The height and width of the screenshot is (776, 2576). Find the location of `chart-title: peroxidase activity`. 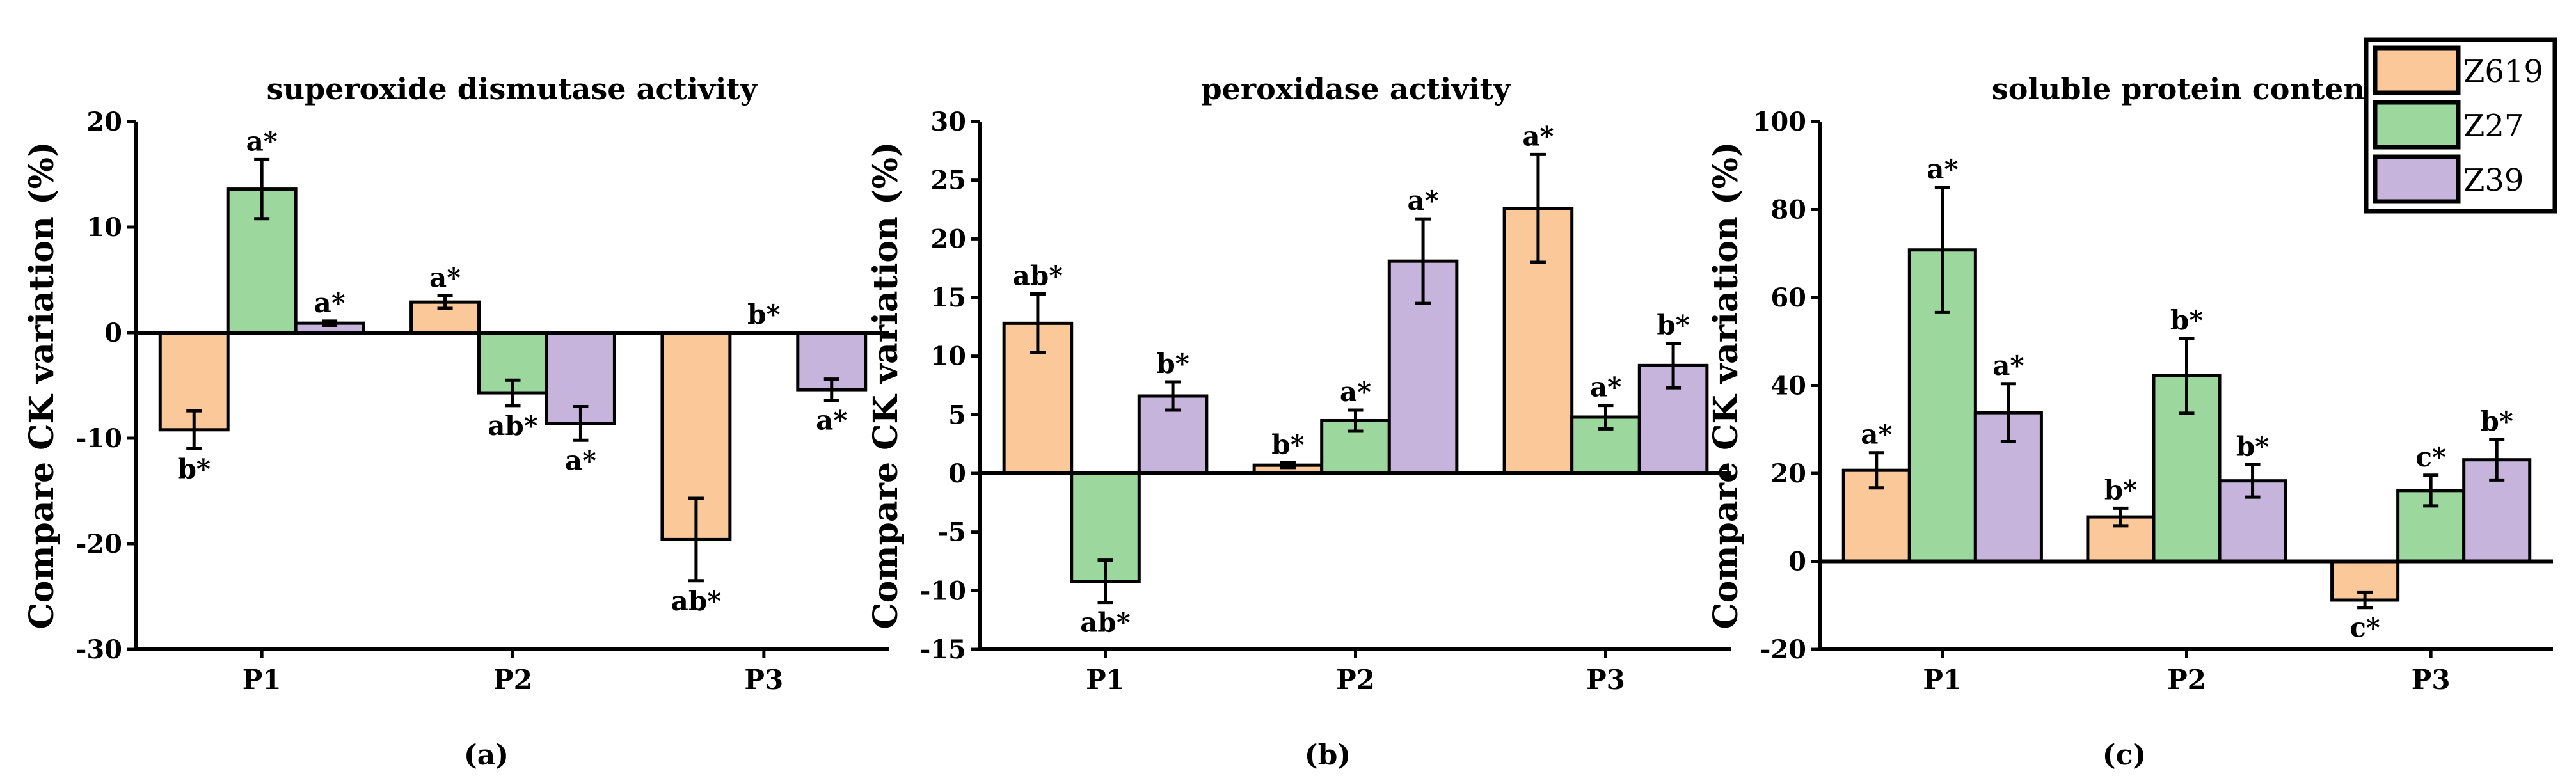

chart-title: peroxidase activity is located at coordinates (1356, 89).